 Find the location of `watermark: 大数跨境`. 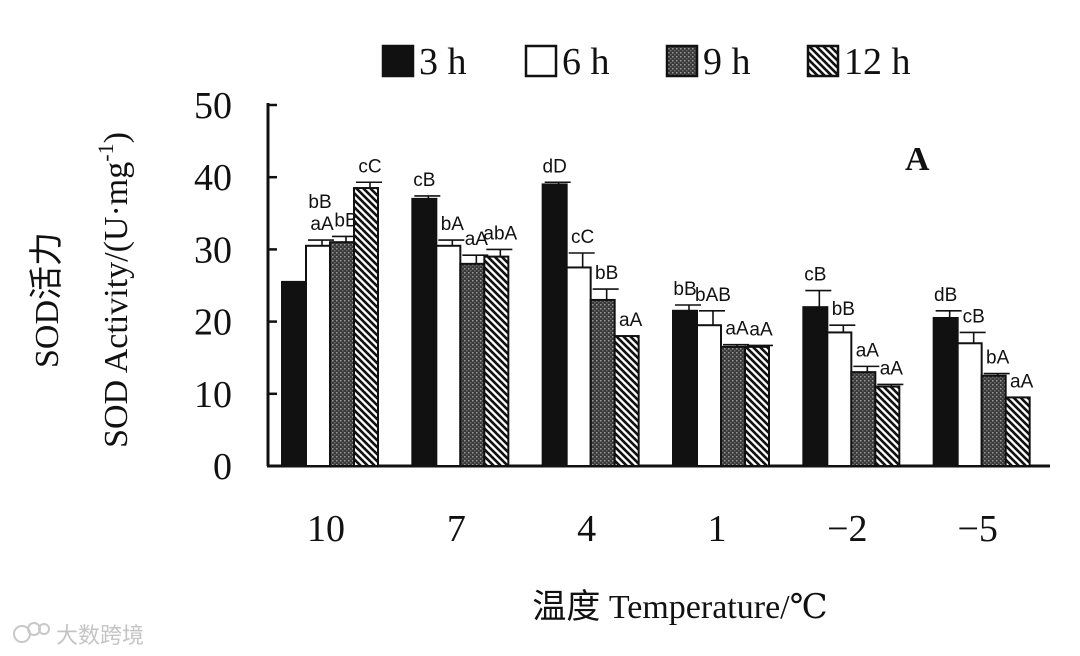

watermark: 大数跨境 is located at coordinates (78, 635).